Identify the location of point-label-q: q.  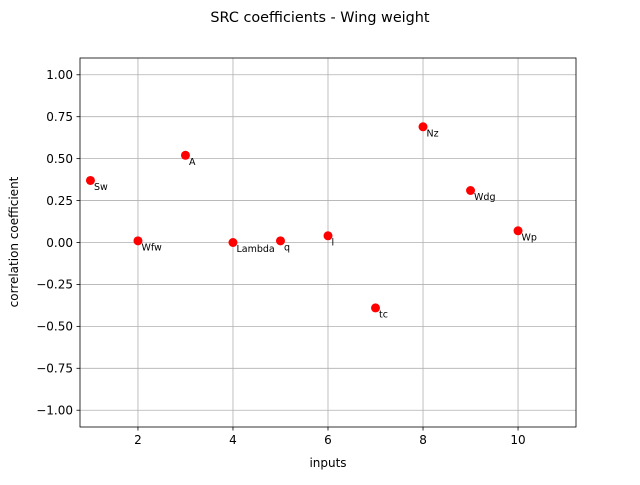
(287, 247).